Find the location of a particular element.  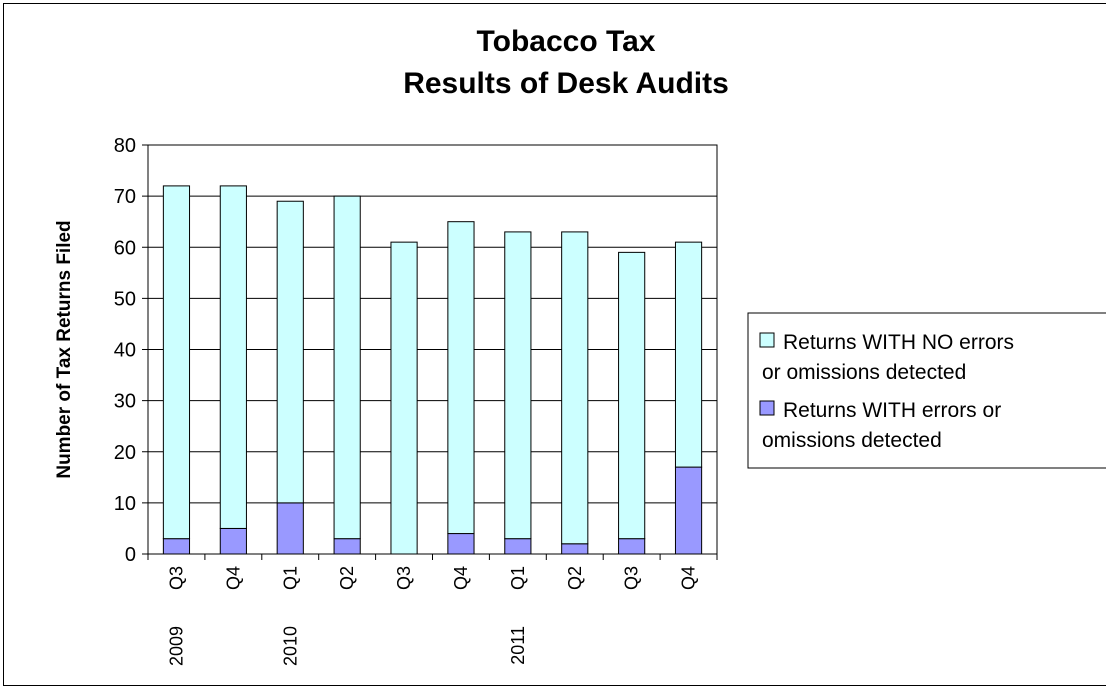

y-tick-label: 20 is located at coordinates (125, 453).